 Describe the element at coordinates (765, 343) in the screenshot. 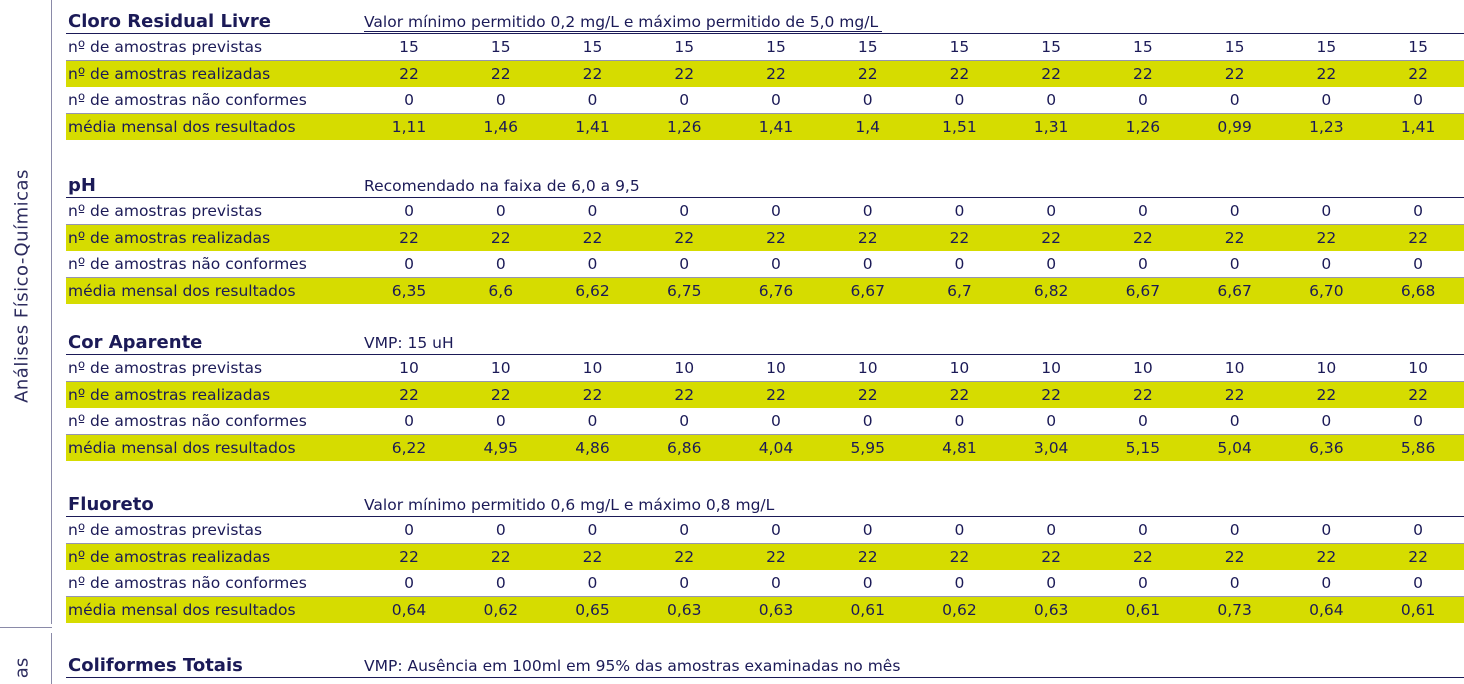

I see `section-header: Cor Aparente VMP: 15 uH` at that location.